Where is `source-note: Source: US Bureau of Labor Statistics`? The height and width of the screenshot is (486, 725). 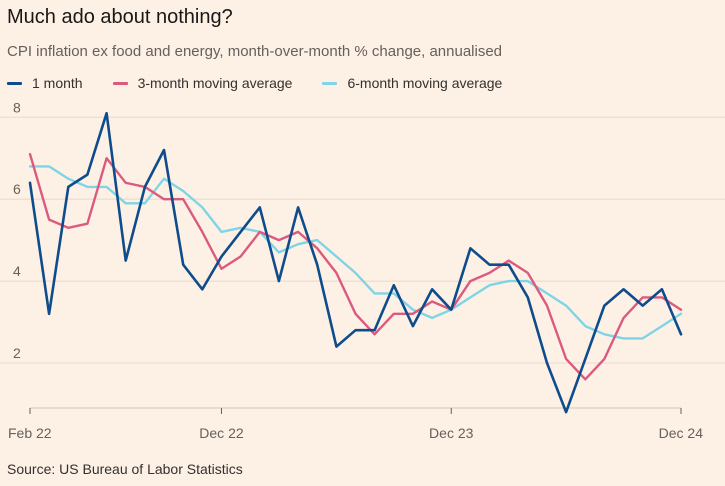
source-note: Source: US Bureau of Labor Statistics is located at coordinates (125, 469).